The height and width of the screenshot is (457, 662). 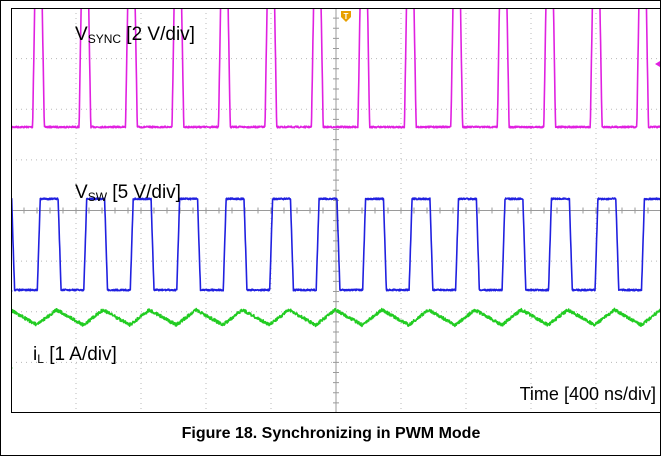 I want to click on vsw-label: VSW [5 V/div], so click(x=128, y=193).